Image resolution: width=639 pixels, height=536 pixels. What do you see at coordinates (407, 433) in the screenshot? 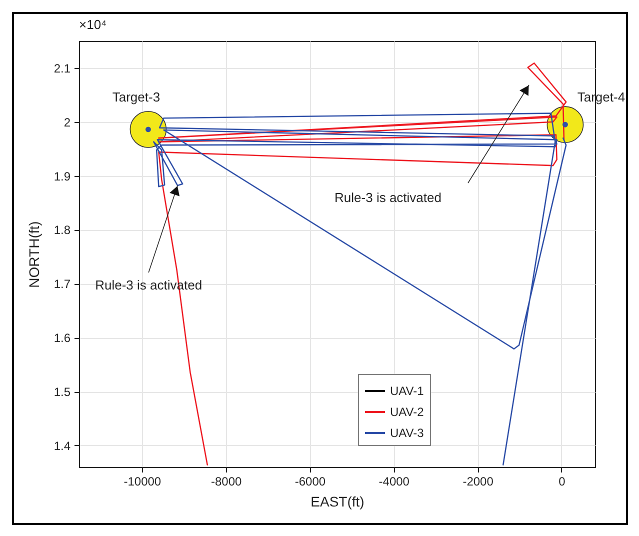
I see `legend-label: UAV-3` at bounding box center [407, 433].